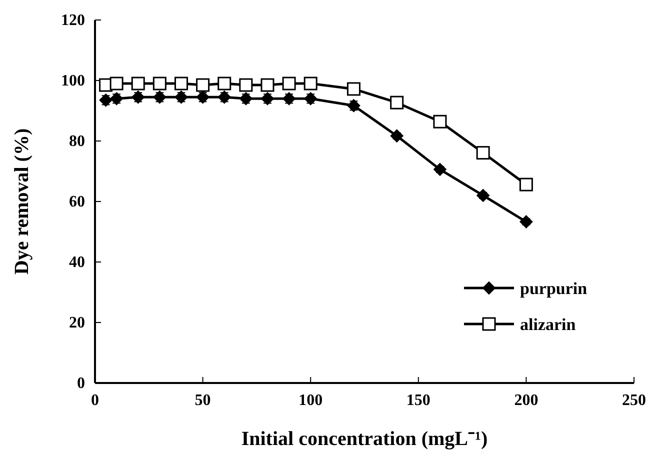  What do you see at coordinates (77, 141) in the screenshot?
I see `y-tick-label: 80` at bounding box center [77, 141].